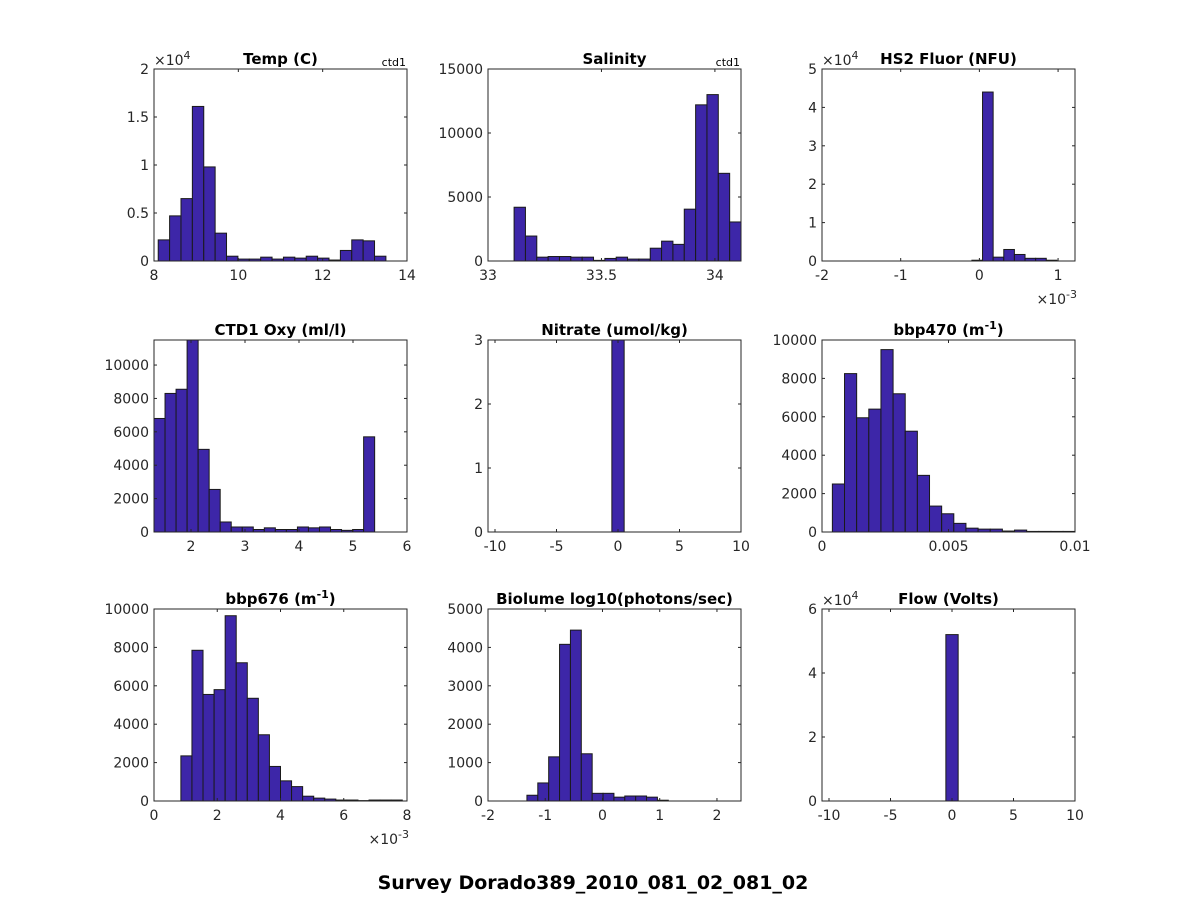 The width and height of the screenshot is (1188, 900). Describe the element at coordinates (715, 276) in the screenshot. I see `x-tick-label: 34` at that location.